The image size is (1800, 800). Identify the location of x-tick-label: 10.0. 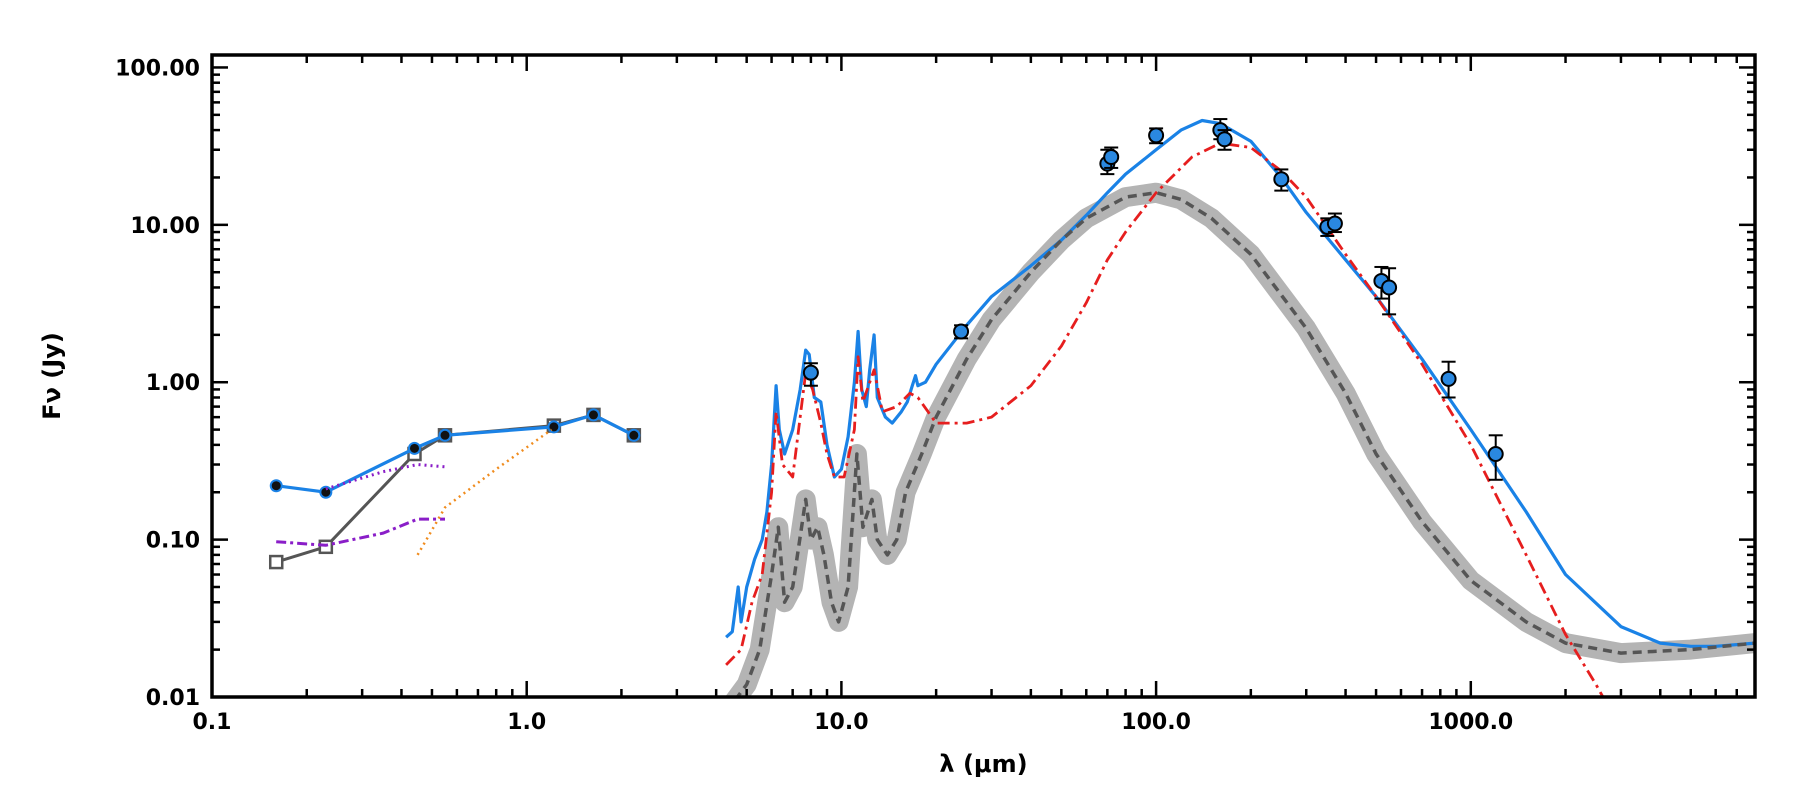
(841, 722).